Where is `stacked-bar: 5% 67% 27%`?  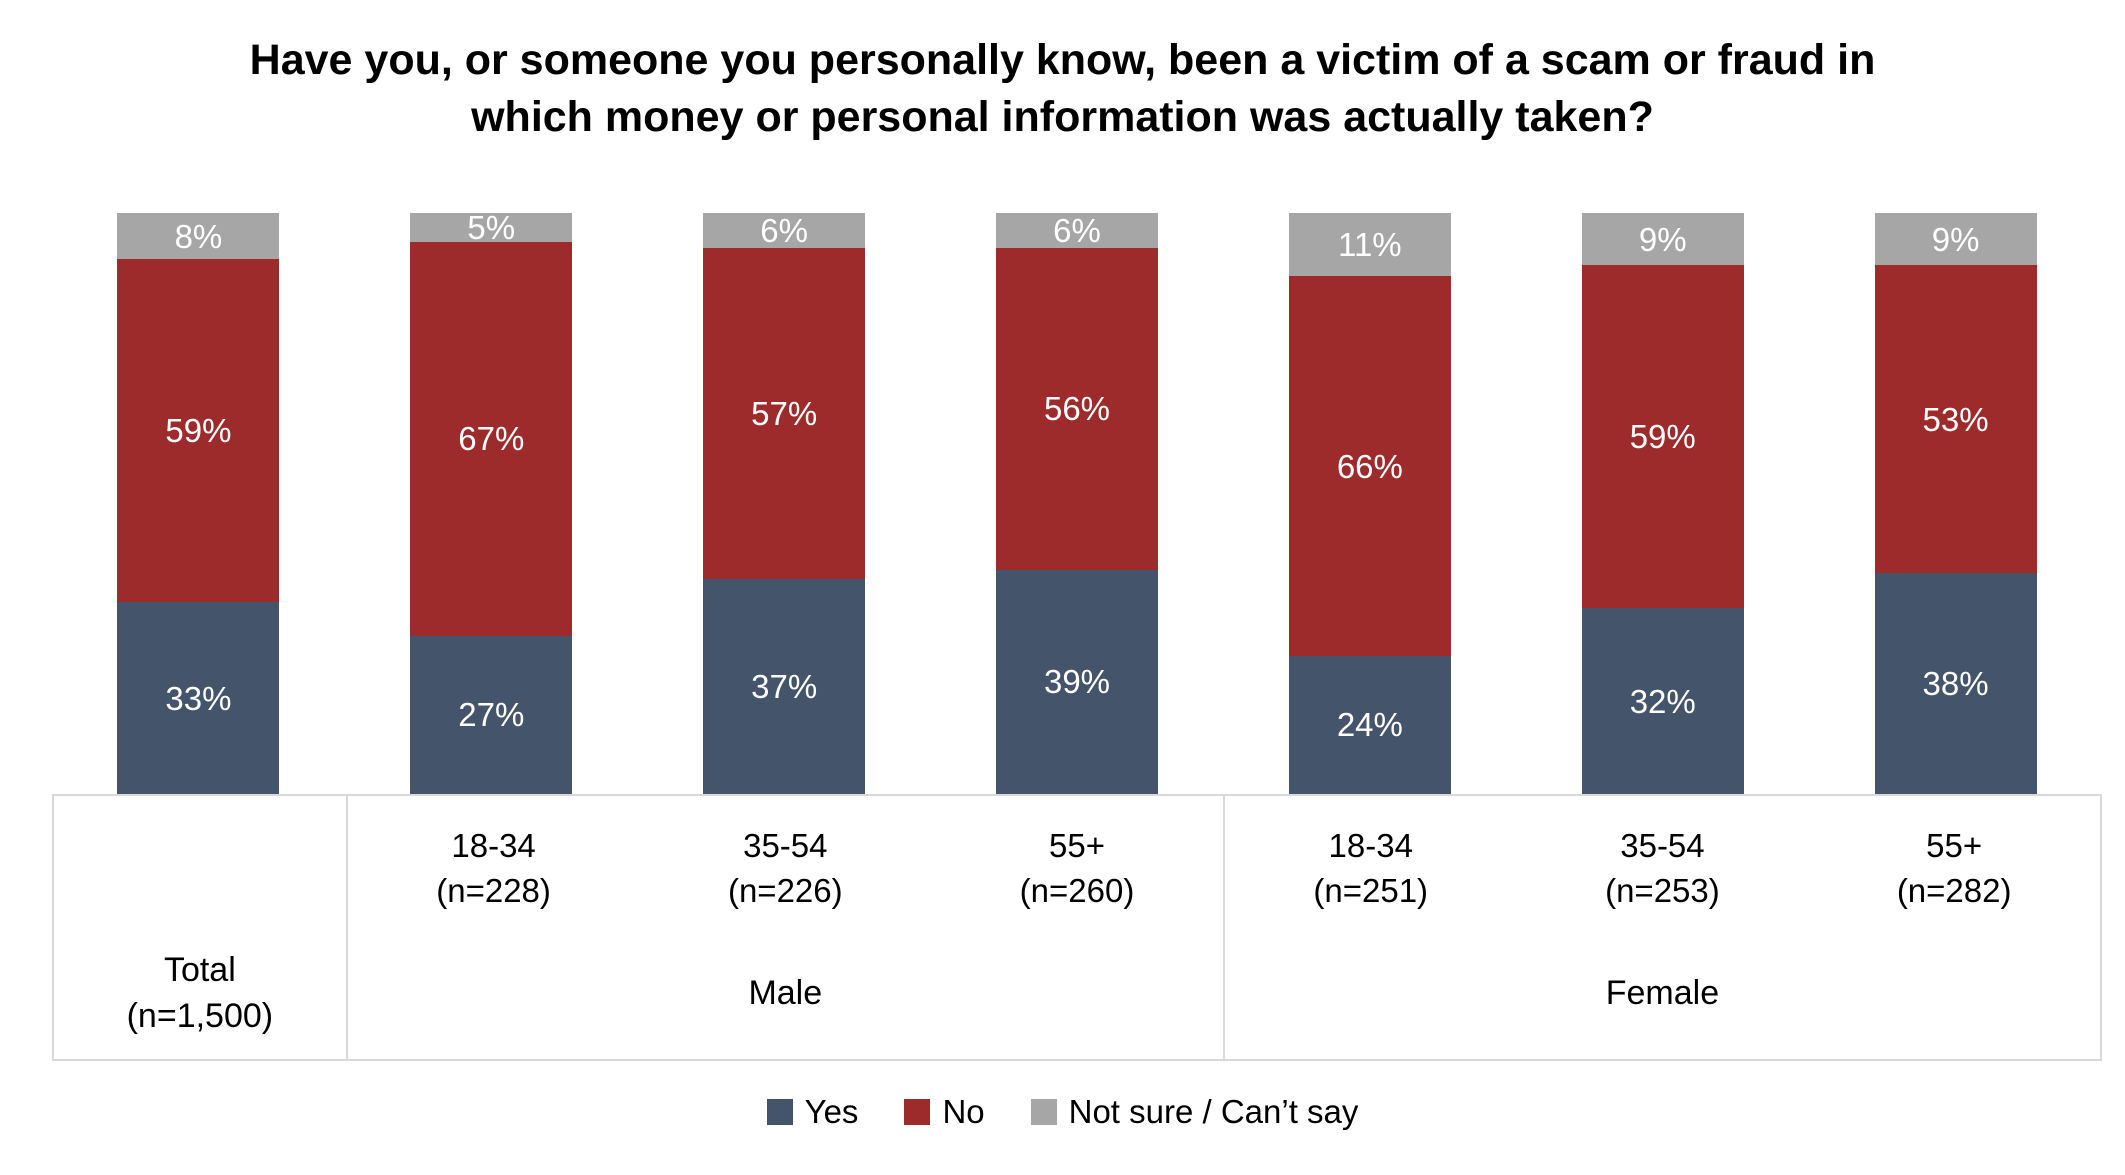 stacked-bar: 5% 67% 27% is located at coordinates (491, 501).